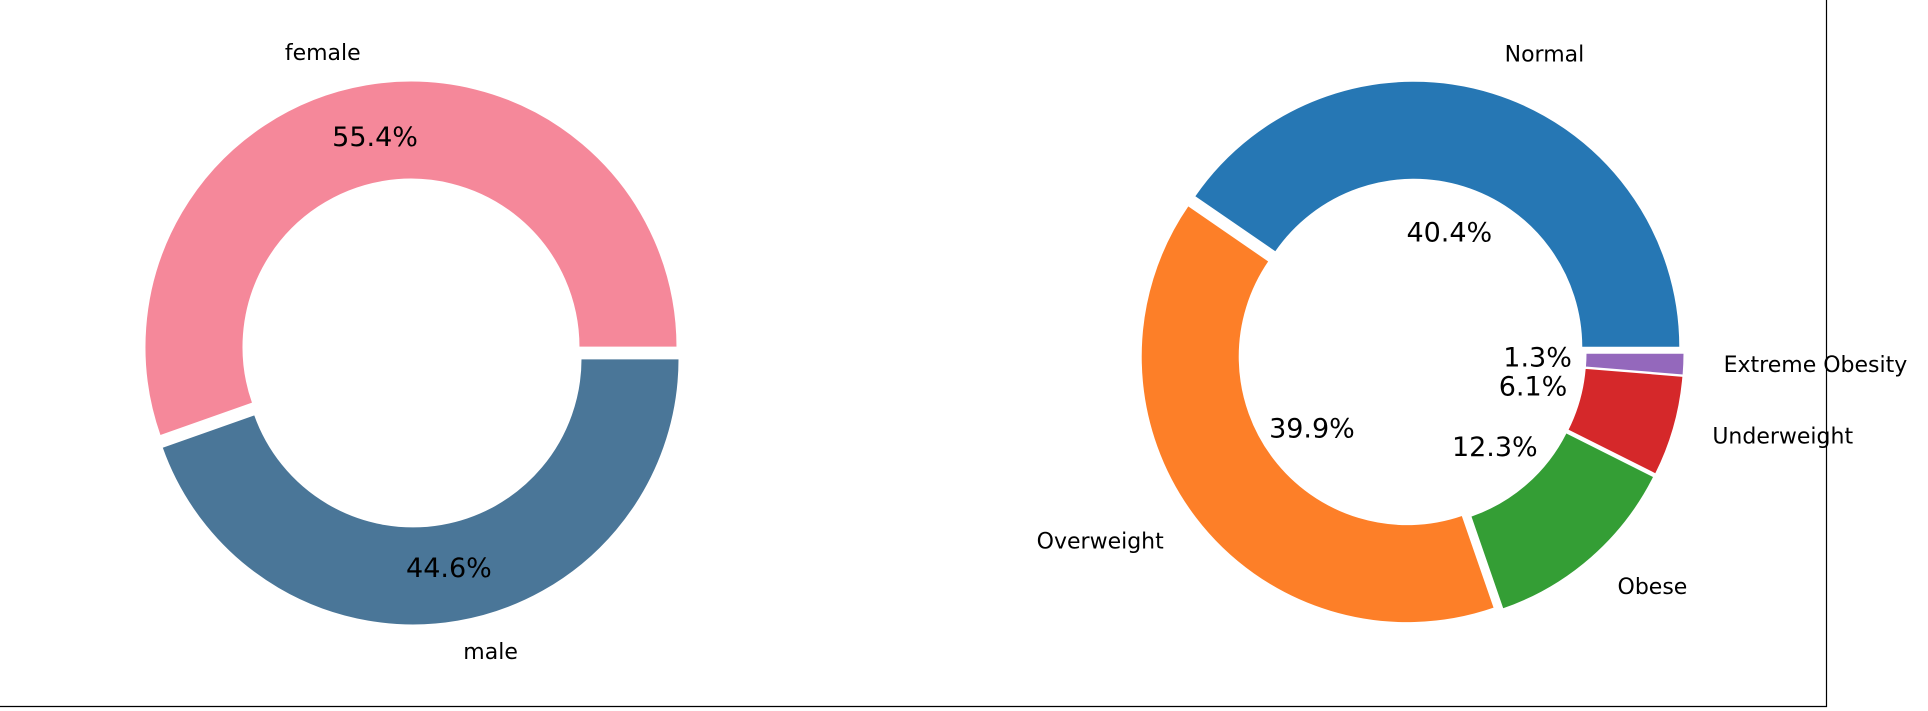 This screenshot has width=1928, height=711. What do you see at coordinates (1533, 386) in the screenshot?
I see `bmi-percent-label-underweight: 6.1%` at bounding box center [1533, 386].